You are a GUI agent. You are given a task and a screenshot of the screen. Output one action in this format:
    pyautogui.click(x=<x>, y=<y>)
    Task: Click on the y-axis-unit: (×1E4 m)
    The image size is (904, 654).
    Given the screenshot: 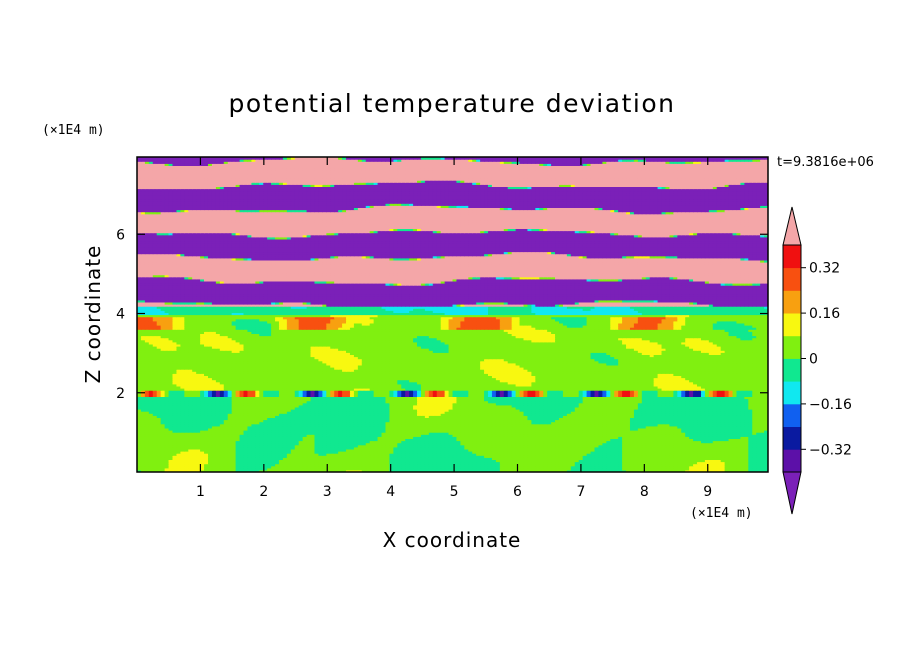 What is the action you would take?
    pyautogui.click(x=73, y=130)
    